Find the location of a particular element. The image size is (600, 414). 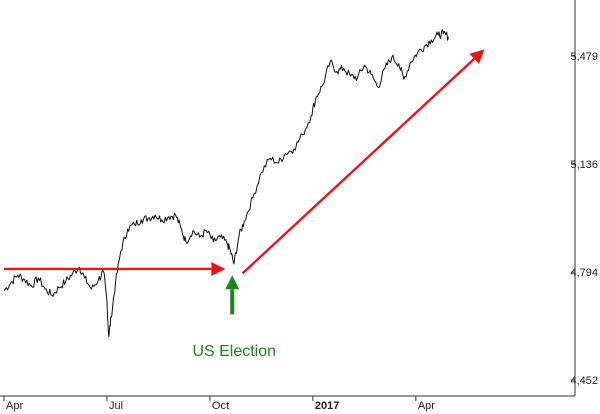

annotation-layer: US Election is located at coordinates (234, 351).